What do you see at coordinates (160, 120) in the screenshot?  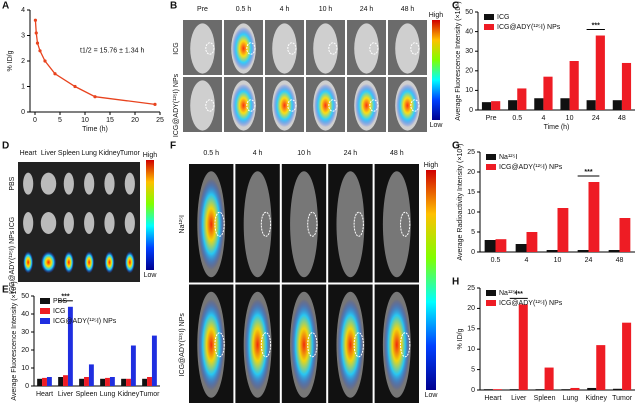 I see `x-tick-label: 25` at bounding box center [160, 120].